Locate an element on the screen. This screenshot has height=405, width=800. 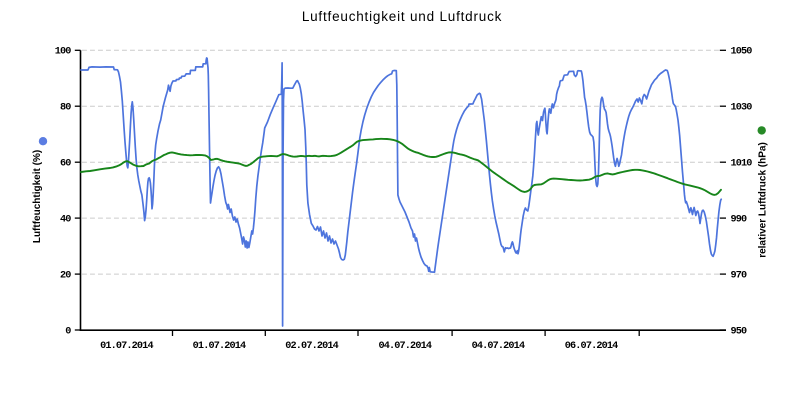
svg-text: 60 is located at coordinates (65, 164).